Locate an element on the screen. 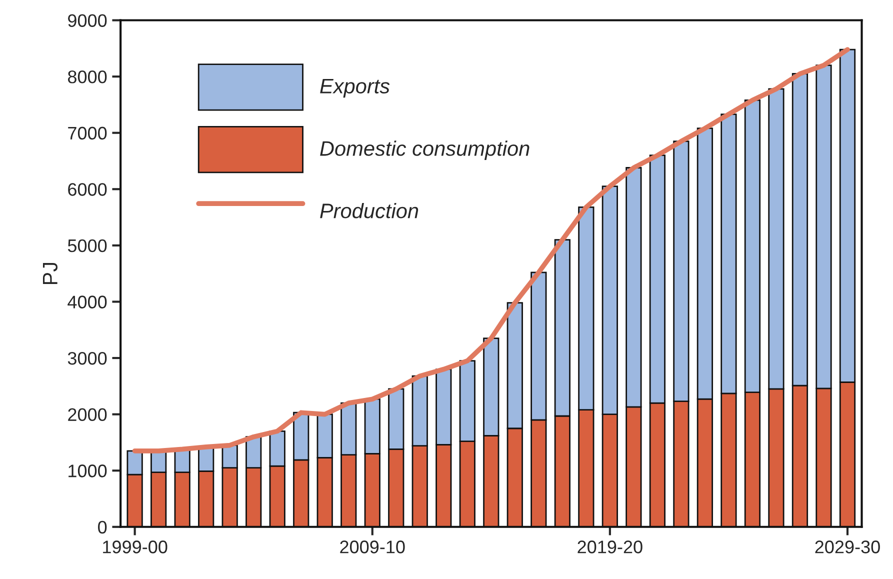 The image size is (893, 579). y-tick-label: 5000 is located at coordinates (87, 245).